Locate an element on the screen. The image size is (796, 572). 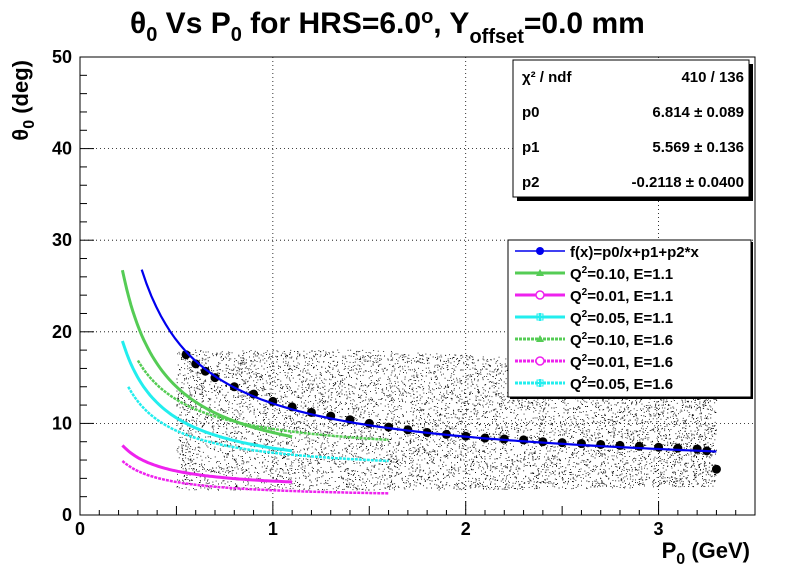
x-tick-label-3: 3 is located at coordinates (659, 529).